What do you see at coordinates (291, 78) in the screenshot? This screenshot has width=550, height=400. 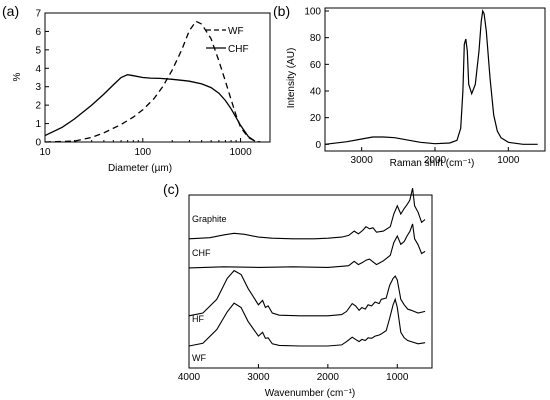 I see `panel-b-ylabel: Intensity (AU)` at bounding box center [291, 78].